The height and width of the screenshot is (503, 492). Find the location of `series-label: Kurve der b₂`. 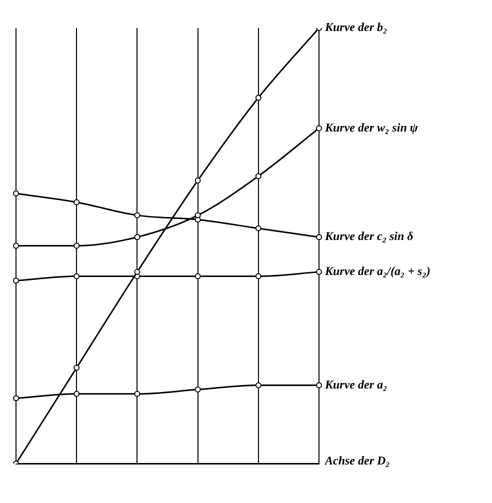

series-label: Kurve der b₂ is located at coordinates (356, 27).